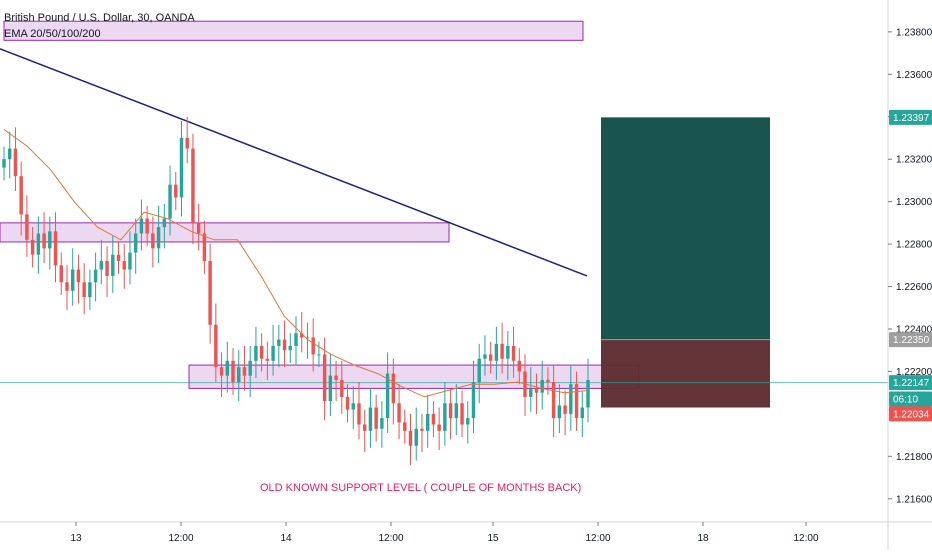  Describe the element at coordinates (685, 228) in the screenshot. I see `profit-zone` at that location.